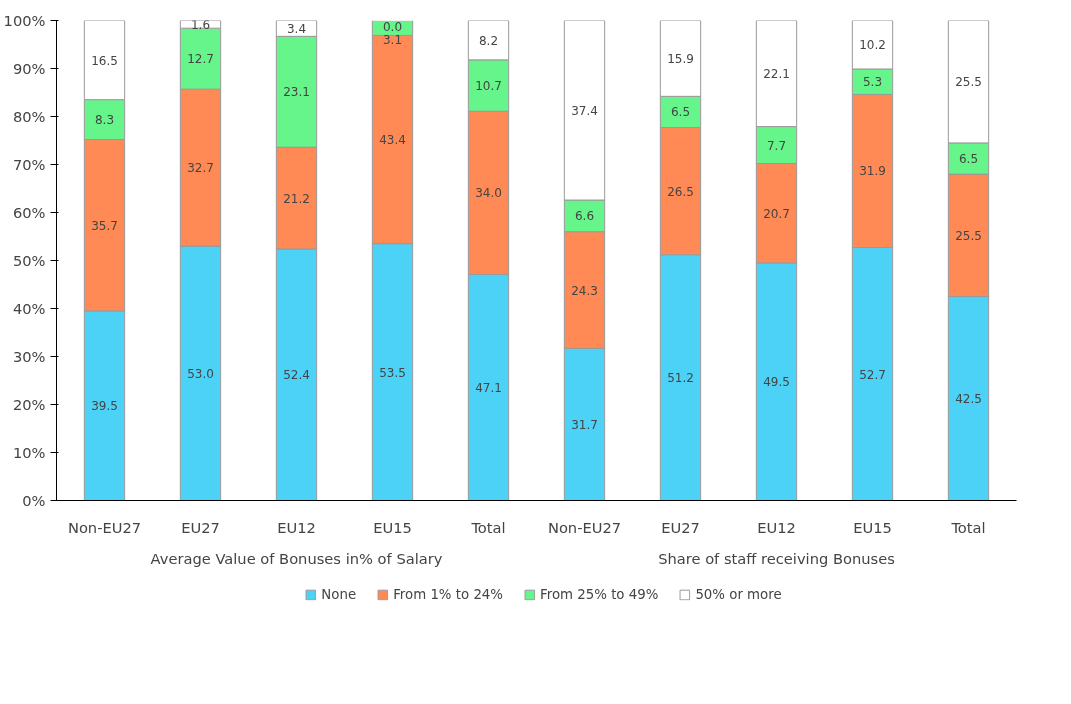  What do you see at coordinates (584, 290) in the screenshot?
I see `data-label: 24.3` at bounding box center [584, 290].